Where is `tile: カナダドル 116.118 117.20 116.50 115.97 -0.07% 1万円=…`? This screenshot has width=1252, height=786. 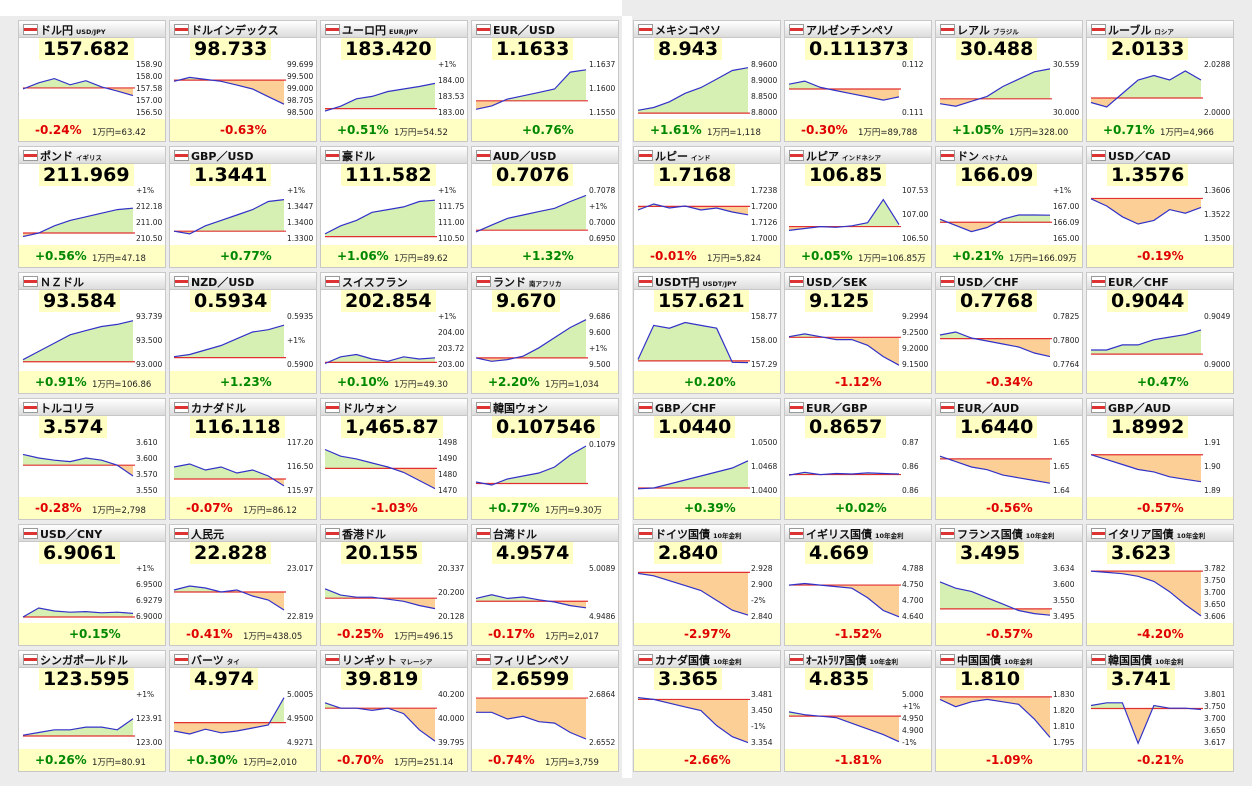 tile: カナダドル 116.118 117.20 116.50 115.97 -0.07% 1万円=… is located at coordinates (243, 459).